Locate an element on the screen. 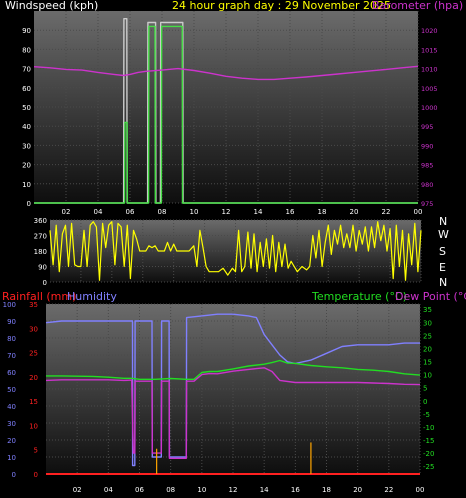 Image resolution: width=466 pixels, height=498 pixels. compass-s: S is located at coordinates (442, 251).